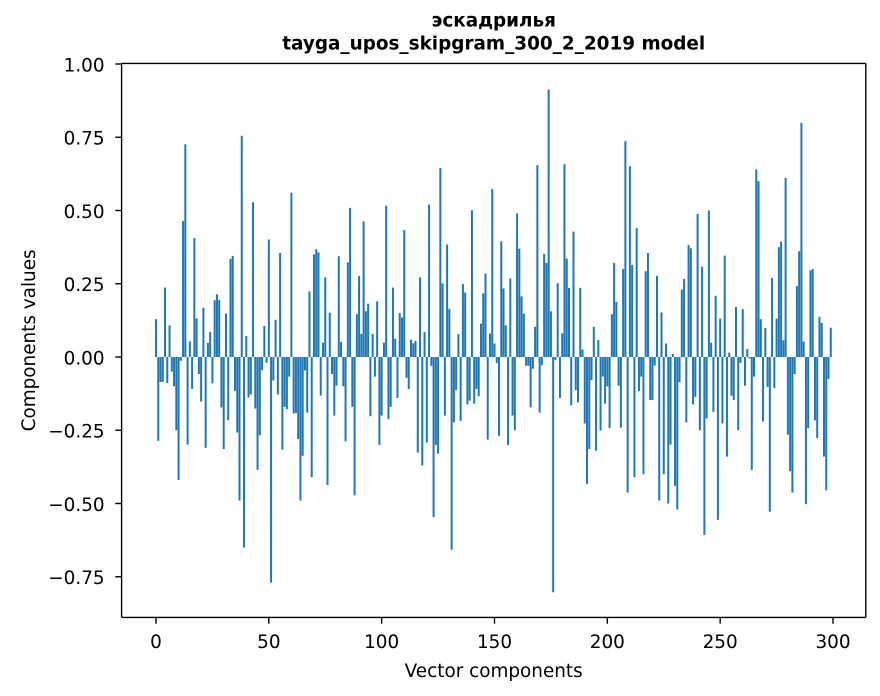 Image resolution: width=880 pixels, height=696 pixels. What do you see at coordinates (84, 358) in the screenshot?
I see `y-tick-label-0.00: 0.00` at bounding box center [84, 358].